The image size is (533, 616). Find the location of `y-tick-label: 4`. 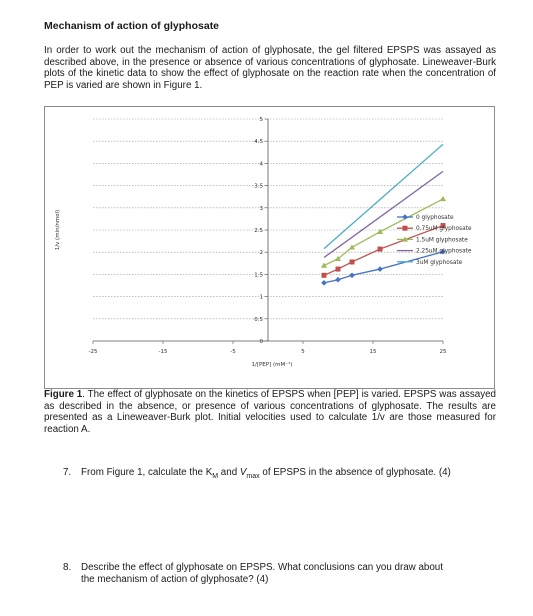

y-tick-label: 4 is located at coordinates (262, 164).